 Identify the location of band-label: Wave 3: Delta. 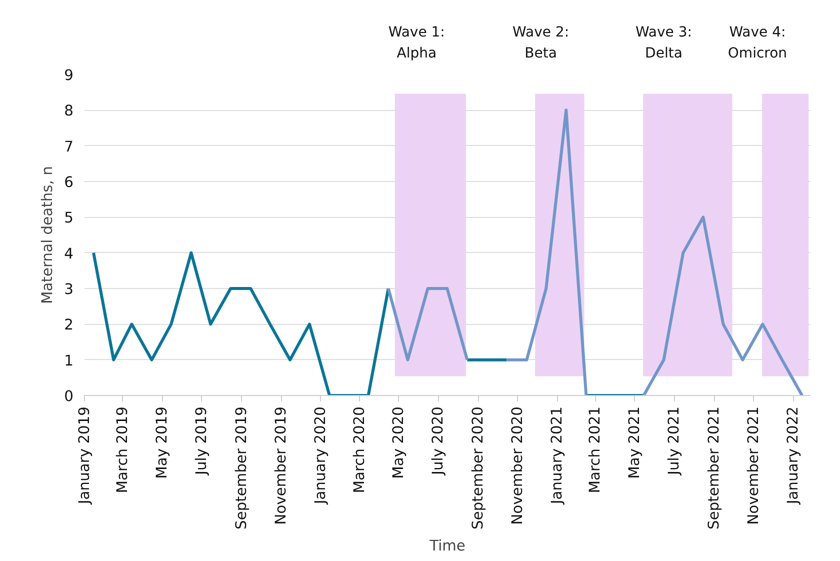
(663, 43).